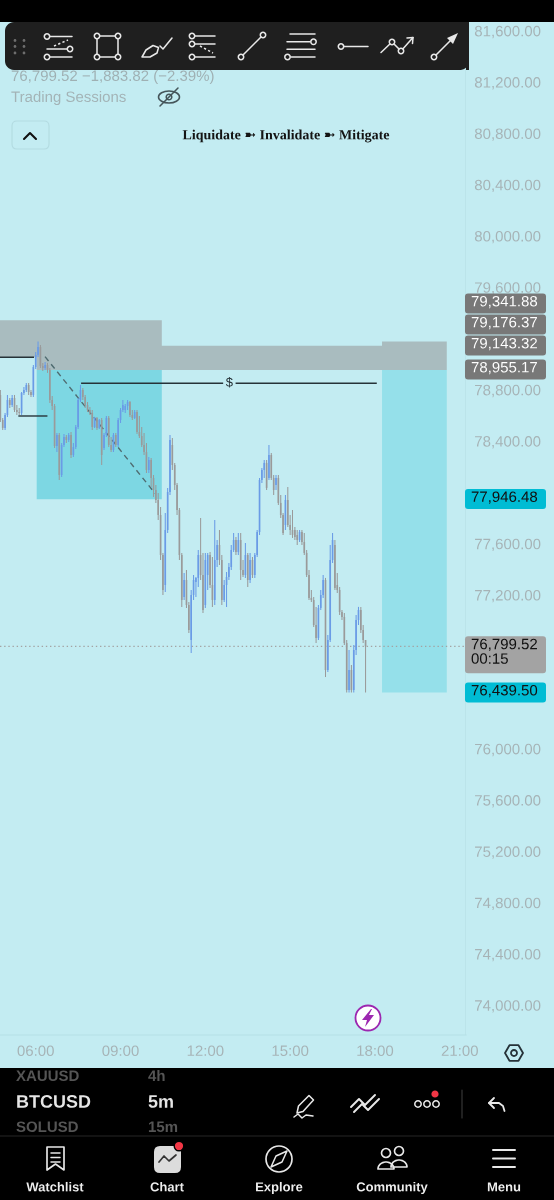  Describe the element at coordinates (279, 1188) in the screenshot. I see `text: Explore` at that location.